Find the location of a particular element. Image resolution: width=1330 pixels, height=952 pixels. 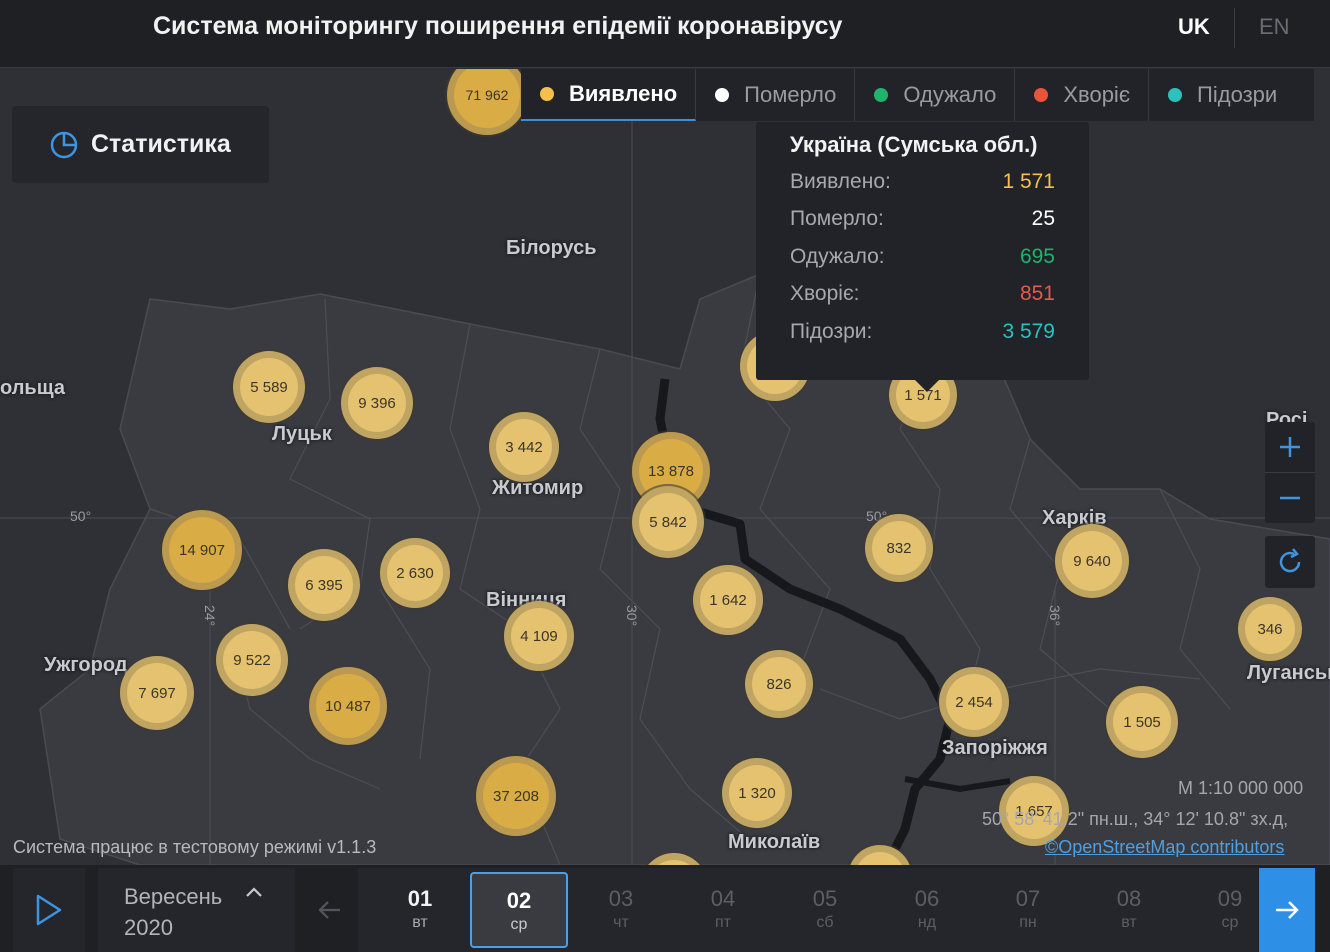

city-label-kharkiv: Харків is located at coordinates (1074, 518).